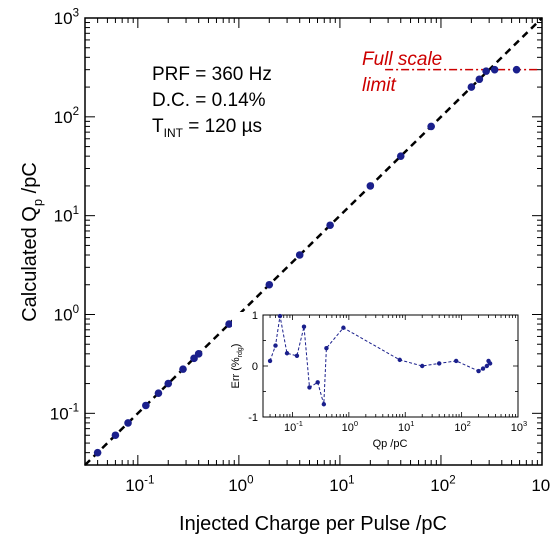 This screenshot has width=550, height=541. What do you see at coordinates (402, 59) in the screenshot?
I see `full-scale-label-line1: Full scale` at bounding box center [402, 59].